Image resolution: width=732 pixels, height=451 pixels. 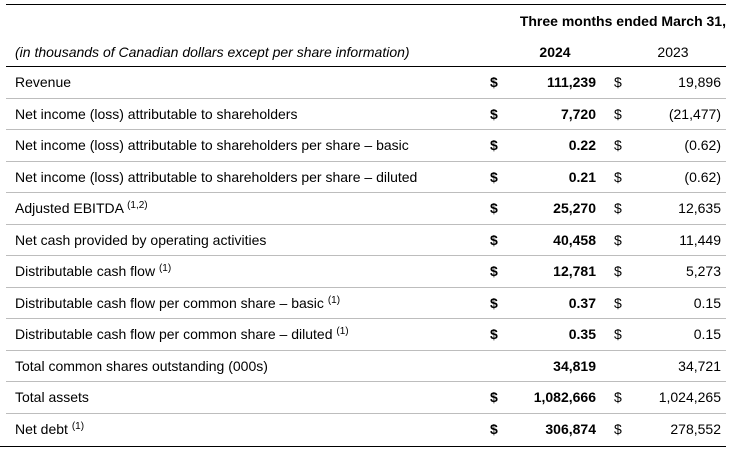 What do you see at coordinates (366, 430) in the screenshot?
I see `table-row: Net debt (1) $306,874 $278,552` at bounding box center [366, 430].